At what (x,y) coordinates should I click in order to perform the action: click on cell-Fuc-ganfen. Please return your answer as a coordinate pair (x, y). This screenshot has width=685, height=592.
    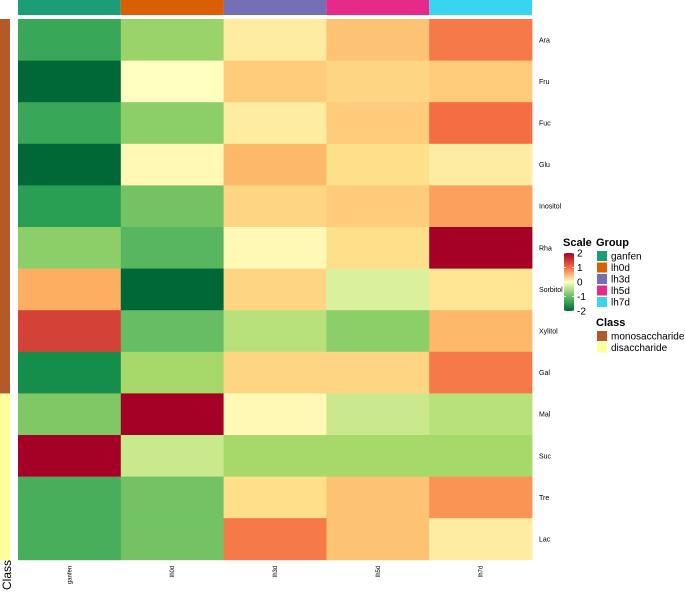
    Looking at the image, I should click on (70, 123).